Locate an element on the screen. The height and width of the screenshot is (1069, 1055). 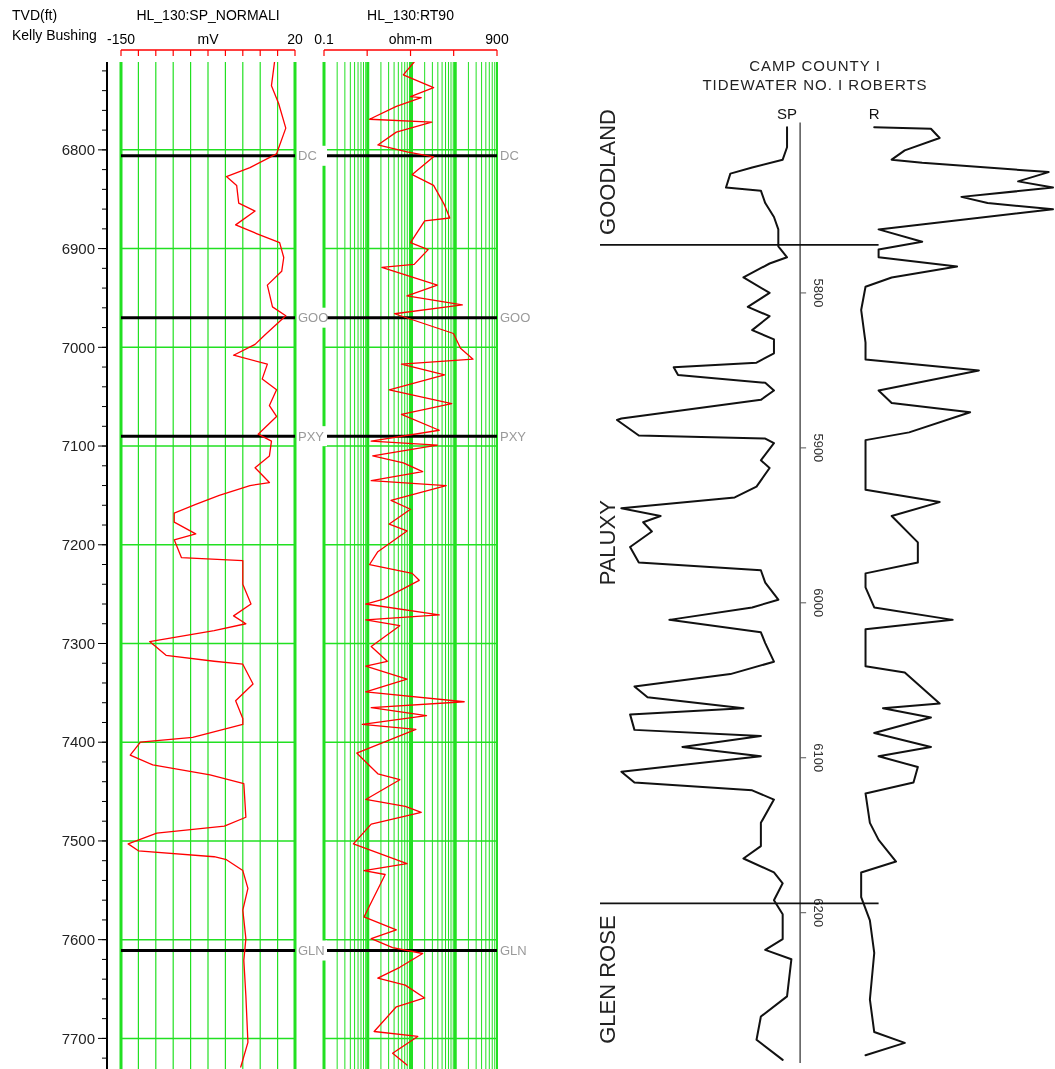
chart-title: CAMP COUNTY I is located at coordinates (815, 65).